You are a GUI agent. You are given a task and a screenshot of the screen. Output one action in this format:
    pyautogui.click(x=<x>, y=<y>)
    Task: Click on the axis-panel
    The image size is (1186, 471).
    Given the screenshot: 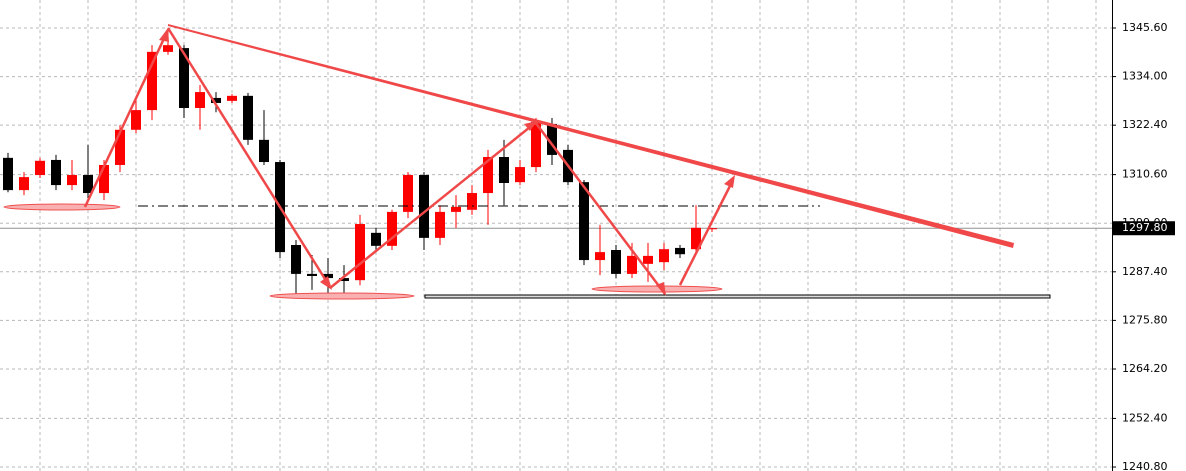 What is the action you would take?
    pyautogui.click(x=1149, y=235)
    